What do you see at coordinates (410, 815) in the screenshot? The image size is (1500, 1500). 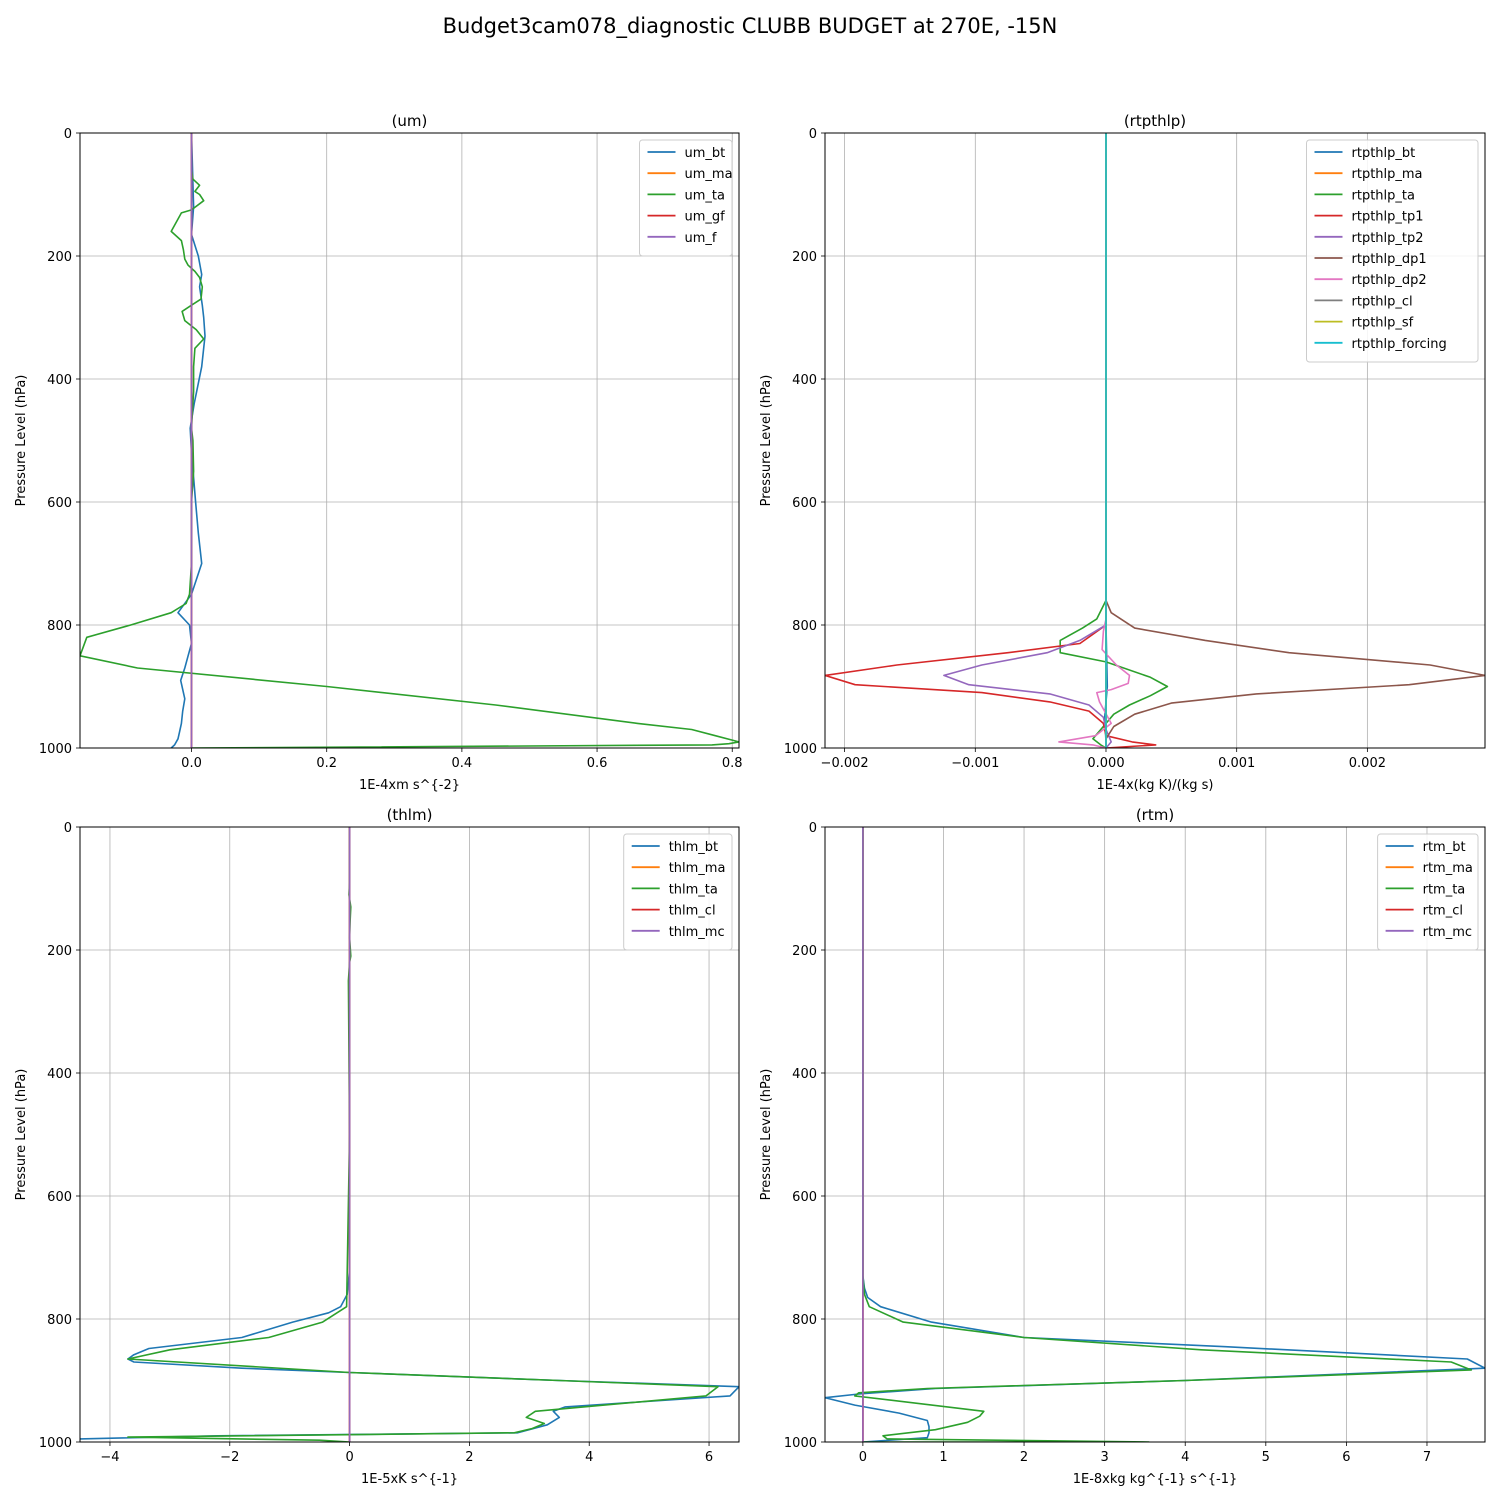 I see `panel-title: (thlm)` at bounding box center [410, 815].